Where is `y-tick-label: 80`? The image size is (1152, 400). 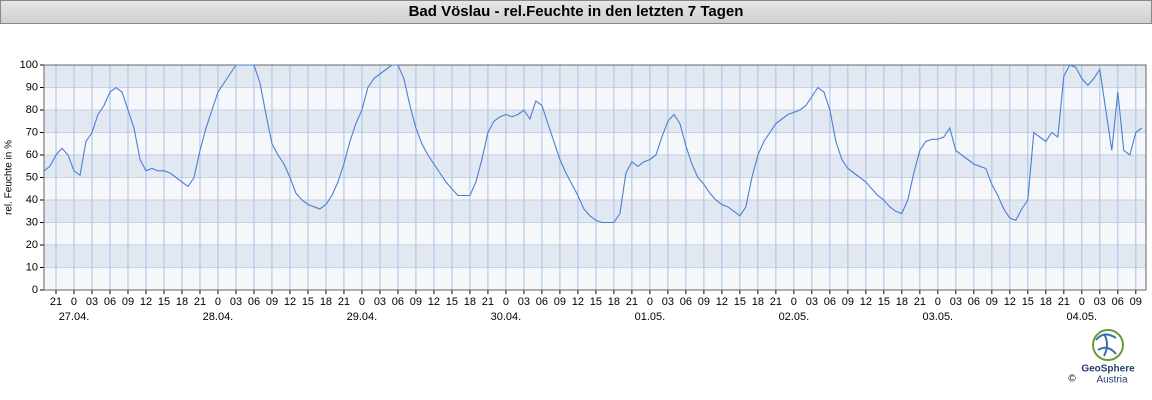
y-tick-label: 80 is located at coordinates (32, 110).